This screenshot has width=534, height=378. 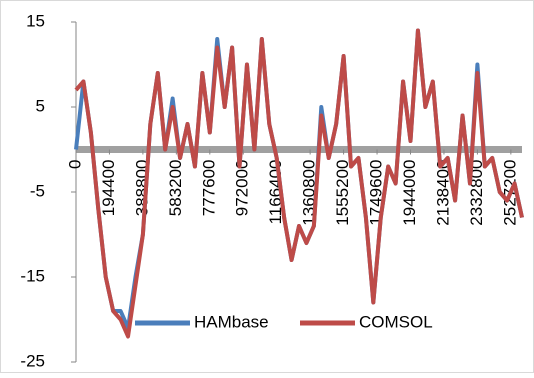 What do you see at coordinates (242, 188) in the screenshot?
I see `x-tick-label: 972000` at bounding box center [242, 188].